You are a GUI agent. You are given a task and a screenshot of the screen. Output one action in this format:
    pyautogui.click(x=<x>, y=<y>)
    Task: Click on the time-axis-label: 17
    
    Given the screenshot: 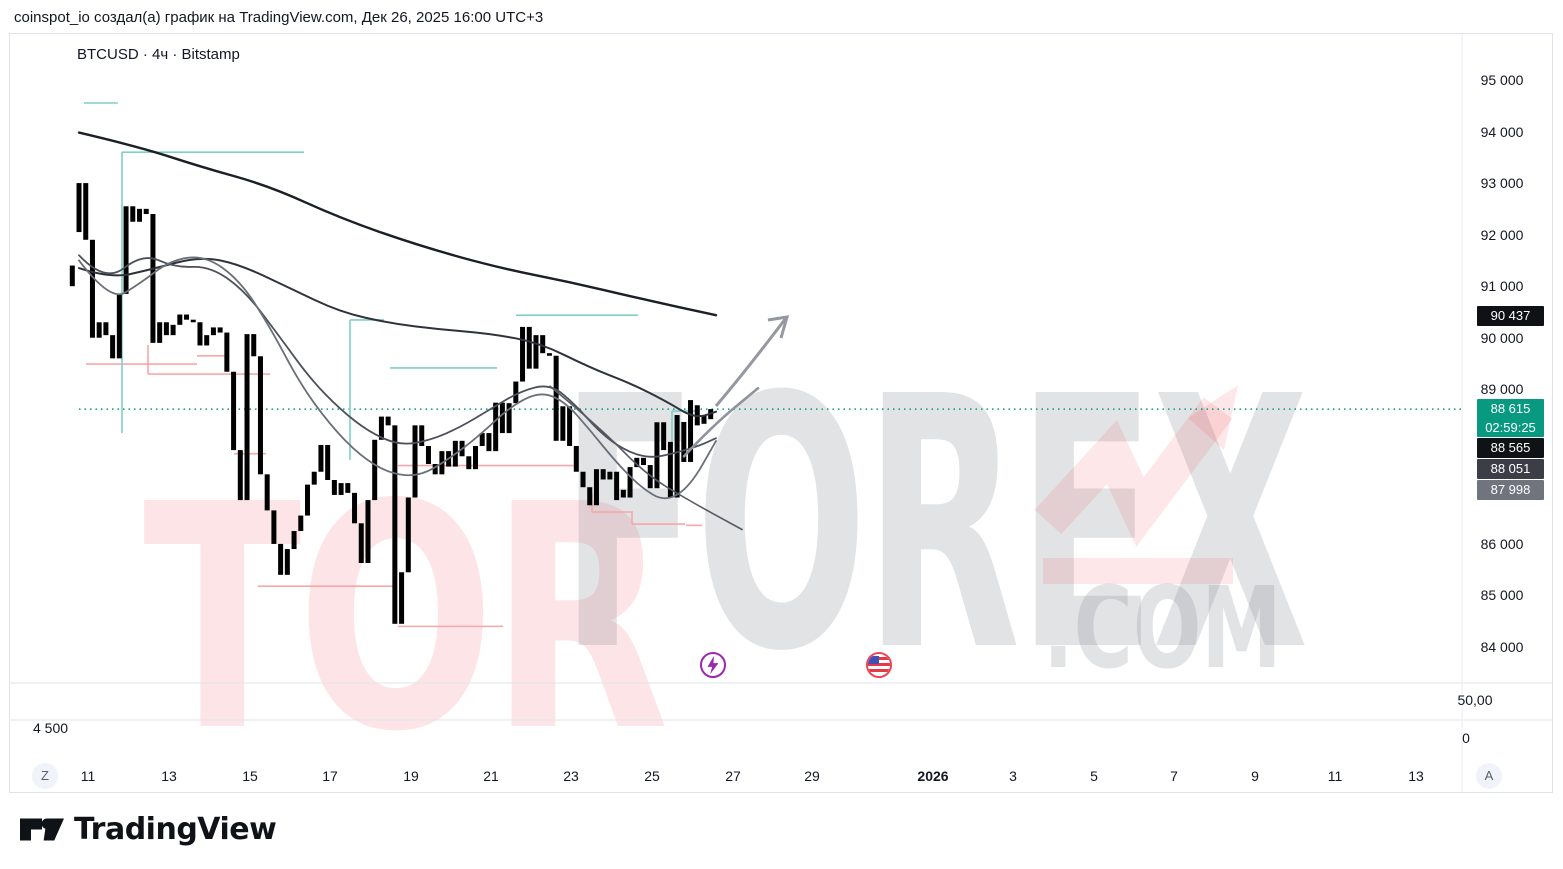 What is the action you would take?
    pyautogui.click(x=330, y=776)
    